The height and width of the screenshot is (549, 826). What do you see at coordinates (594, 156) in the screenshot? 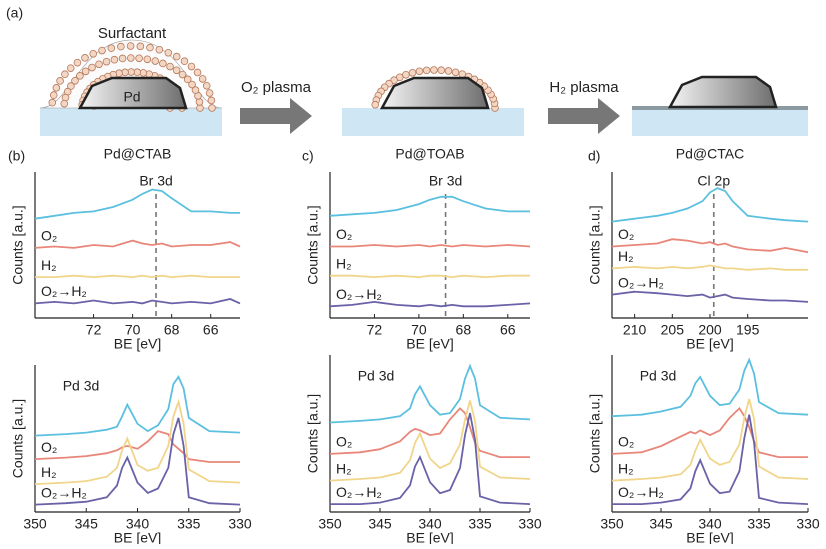
I see `panel-label: d)` at bounding box center [594, 156].